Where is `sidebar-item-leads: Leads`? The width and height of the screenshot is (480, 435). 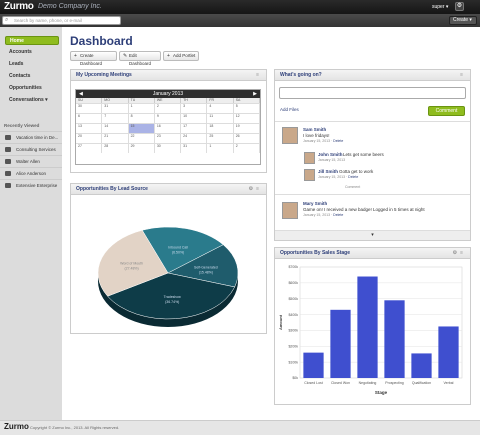 sidebar-item-leads: Leads is located at coordinates (16, 64).